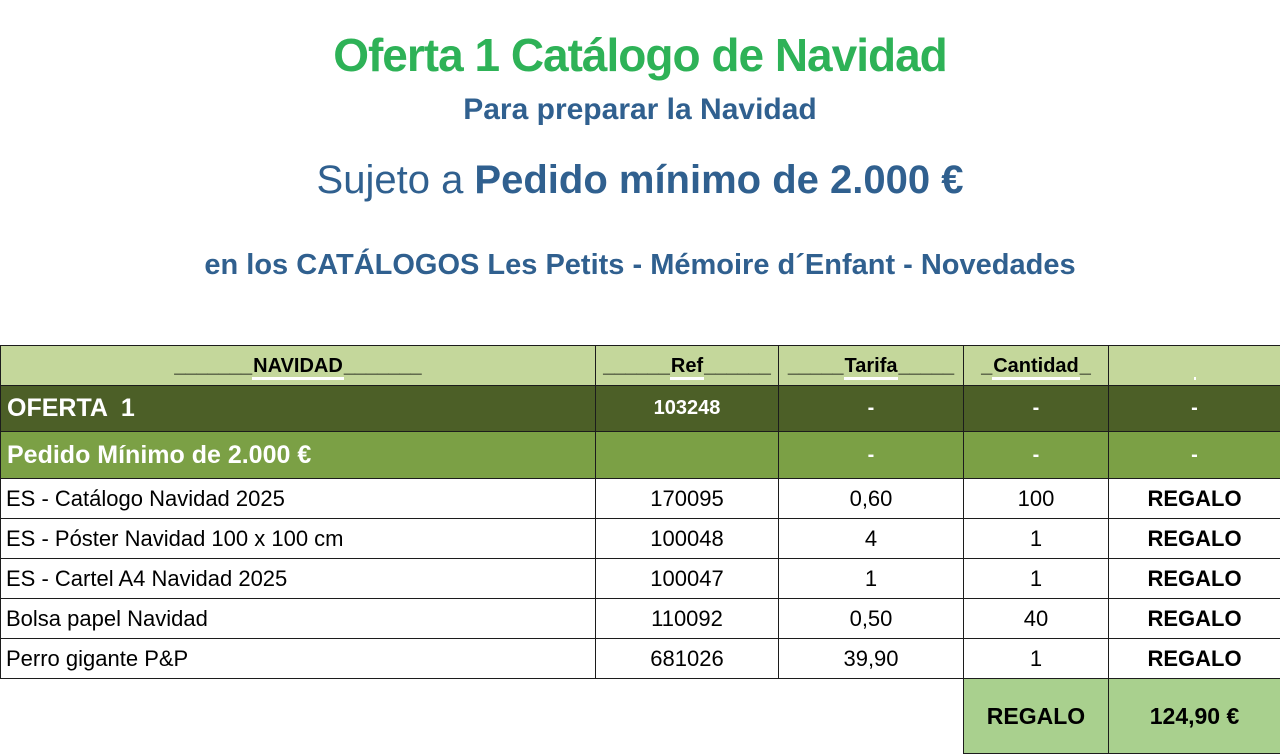 Image resolution: width=1280 pixels, height=754 pixels. What do you see at coordinates (640, 55) in the screenshot?
I see `page-title: Oferta 1 Catálogo de Navidad` at bounding box center [640, 55].